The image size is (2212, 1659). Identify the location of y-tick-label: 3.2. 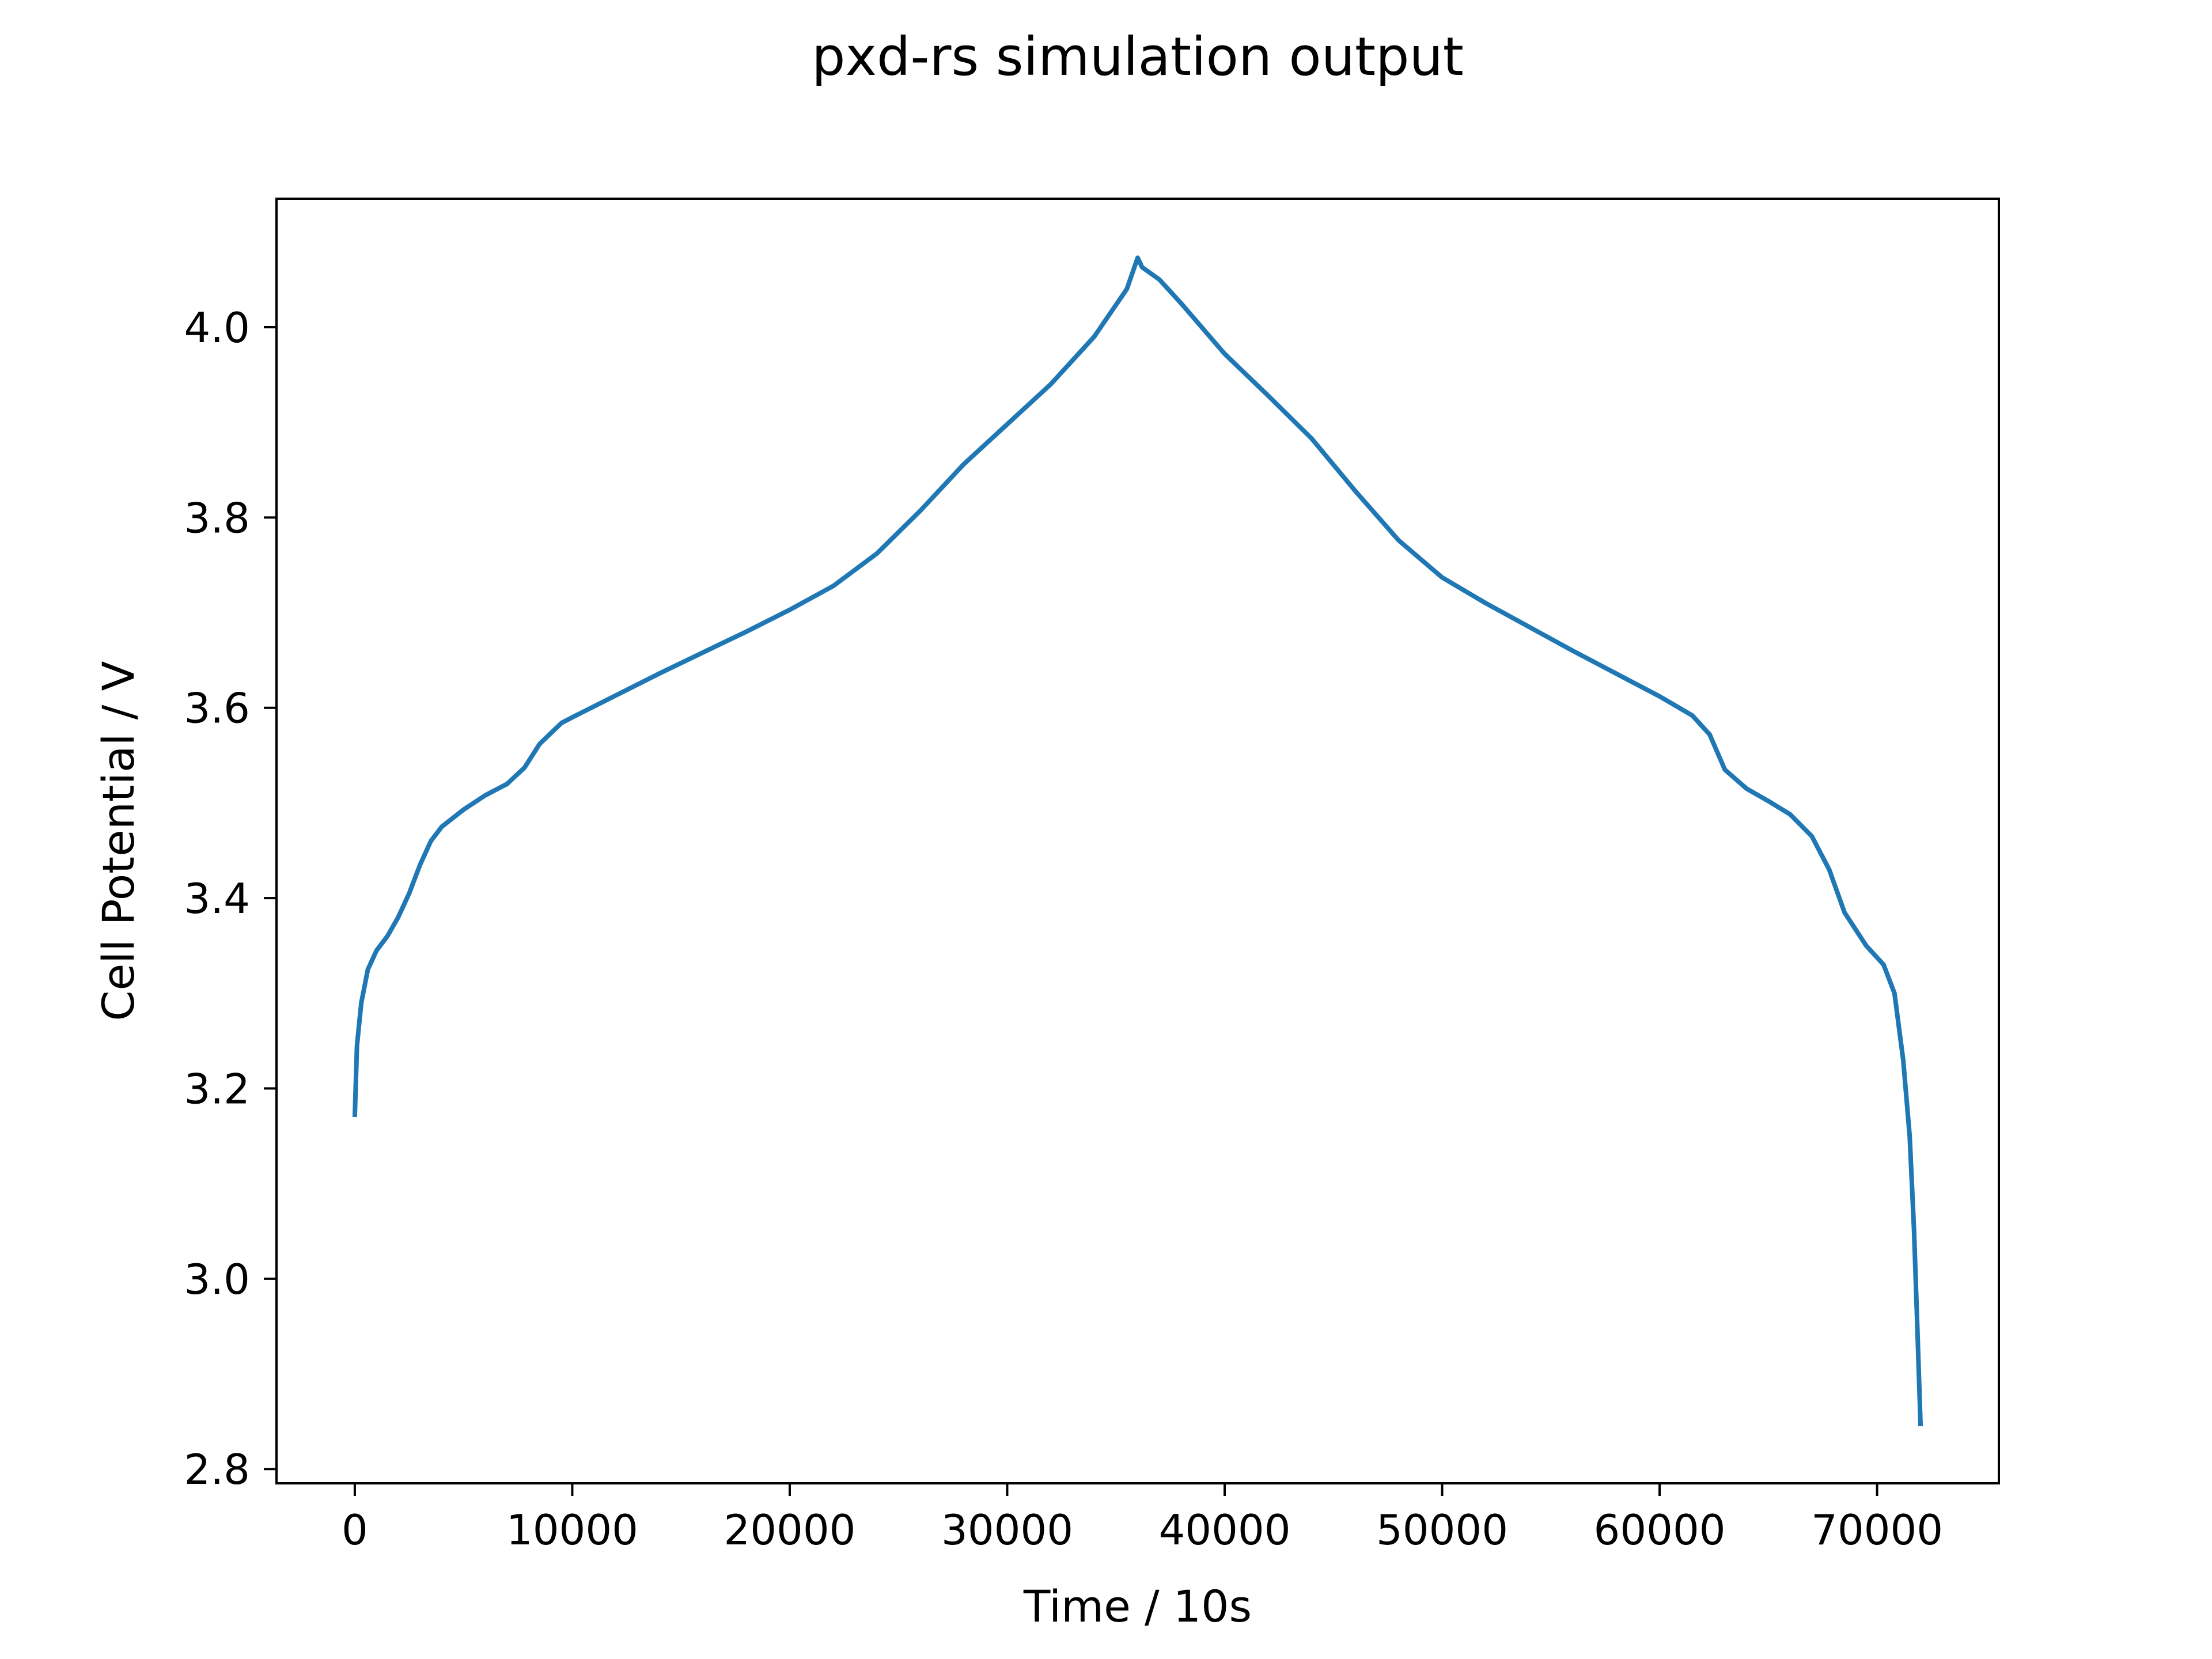
(217, 1089).